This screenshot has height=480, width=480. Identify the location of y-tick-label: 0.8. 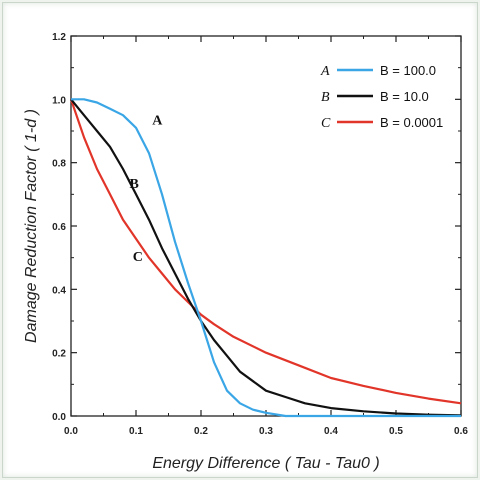
(59, 164).